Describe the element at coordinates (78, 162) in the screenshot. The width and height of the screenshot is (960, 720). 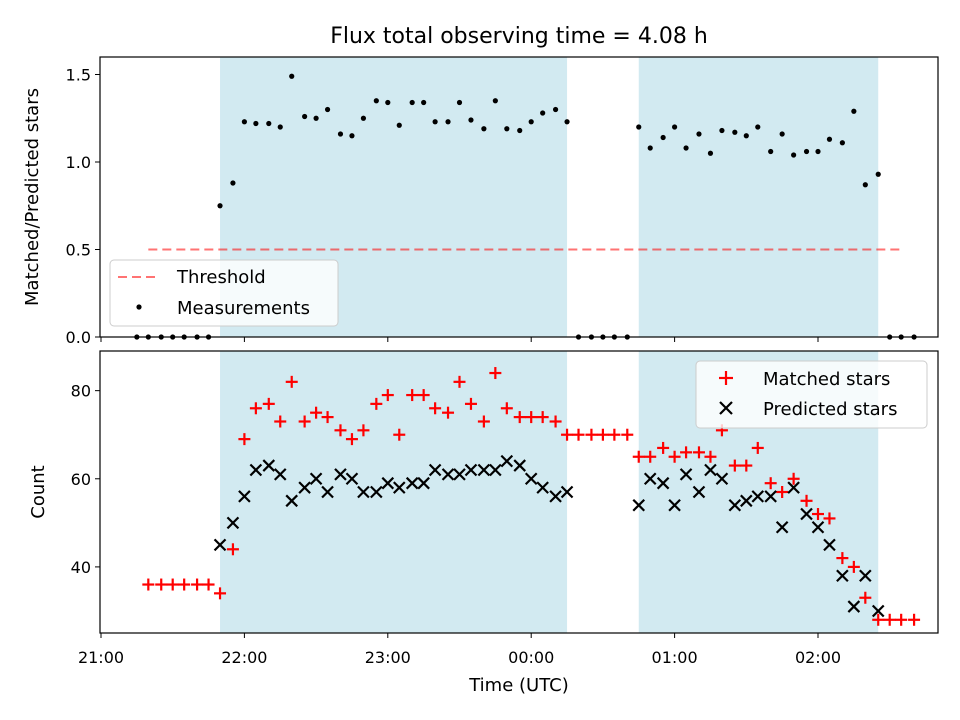
I see `top-y-tick-label: 1.0` at that location.